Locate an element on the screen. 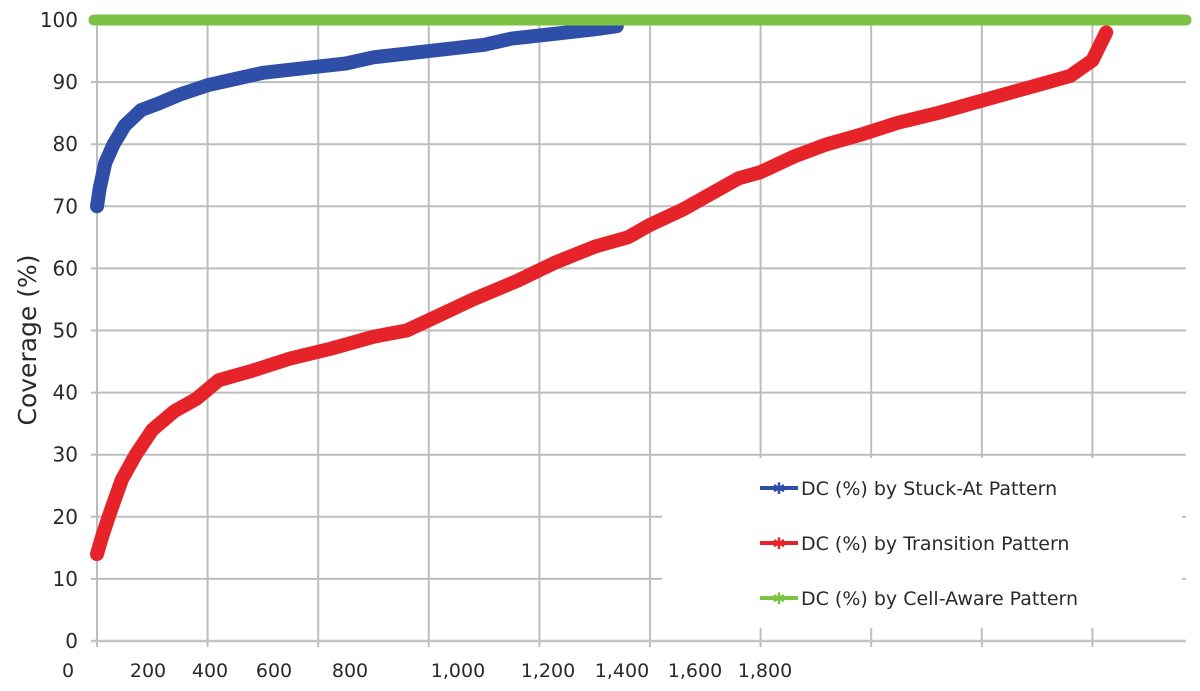 The width and height of the screenshot is (1200, 691). x-tick-label: 1,400 is located at coordinates (622, 671).